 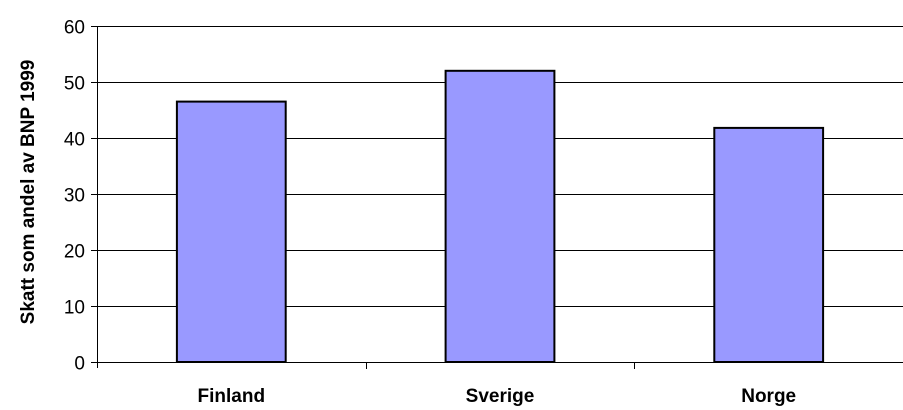 I want to click on y-tick-label-20: 20, so click(x=74, y=252).